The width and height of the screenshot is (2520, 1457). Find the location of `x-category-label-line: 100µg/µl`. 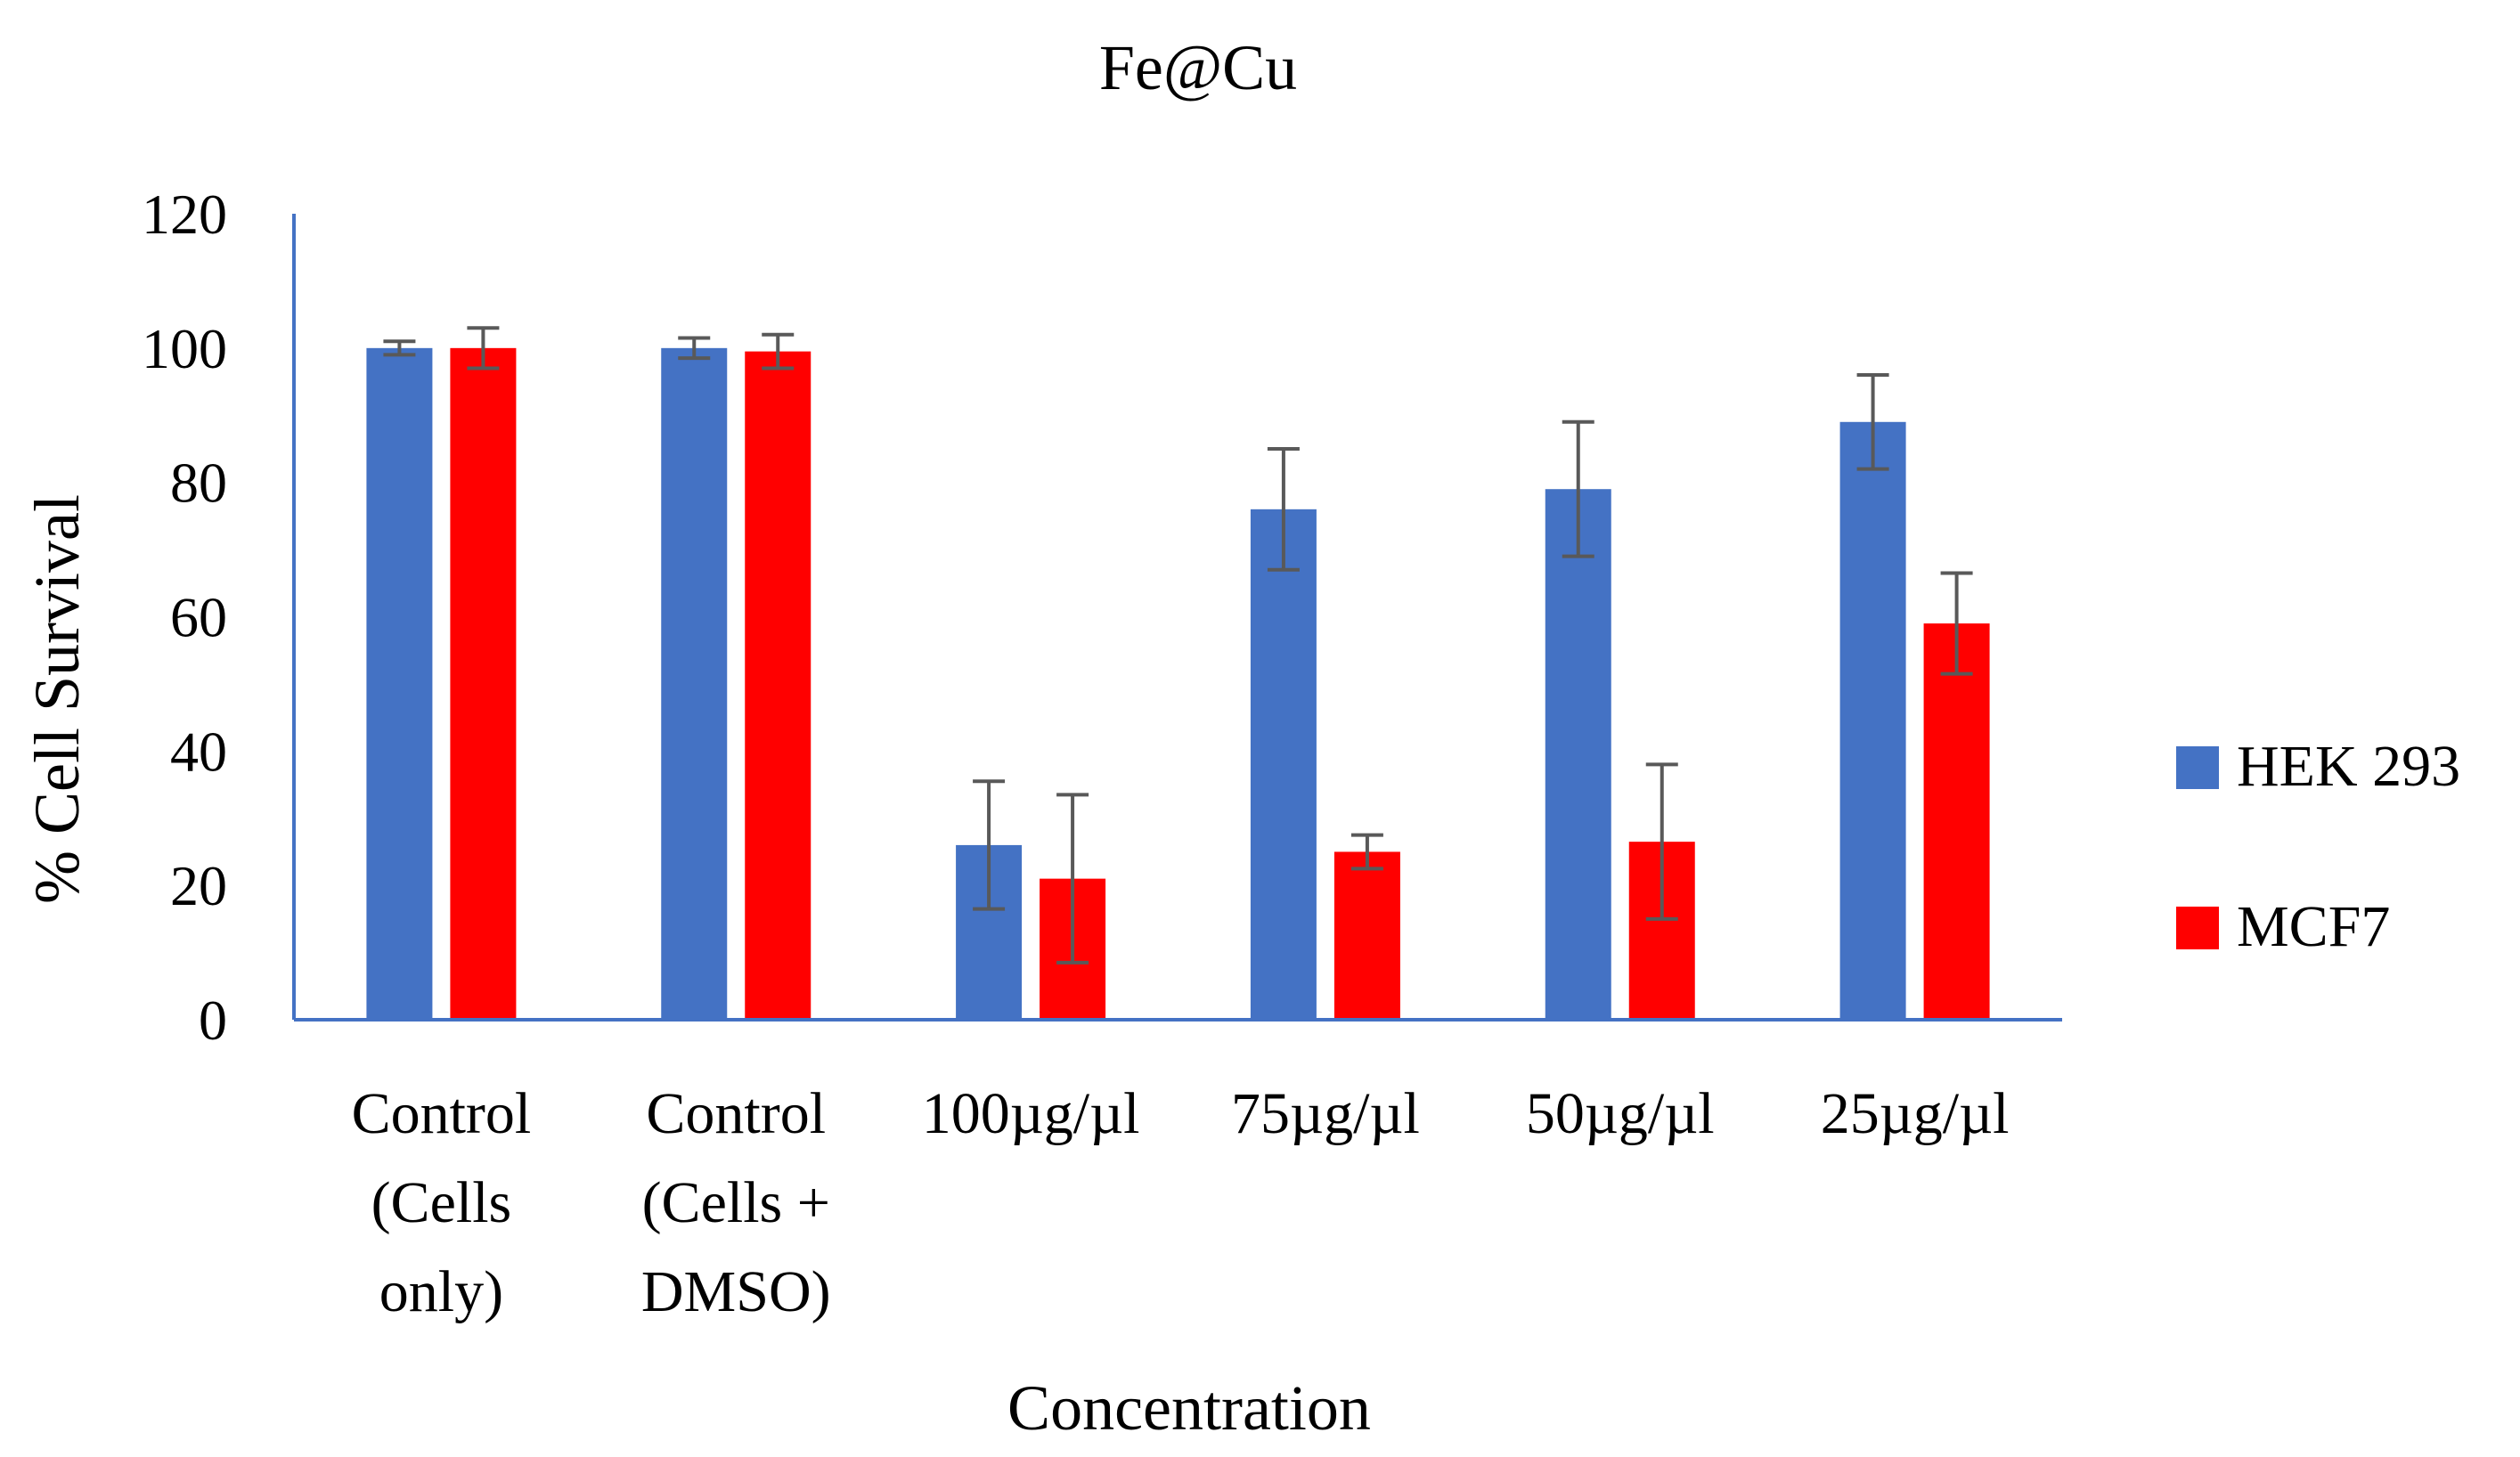

x-category-label-line: 100µg/µl is located at coordinates (1031, 1113).